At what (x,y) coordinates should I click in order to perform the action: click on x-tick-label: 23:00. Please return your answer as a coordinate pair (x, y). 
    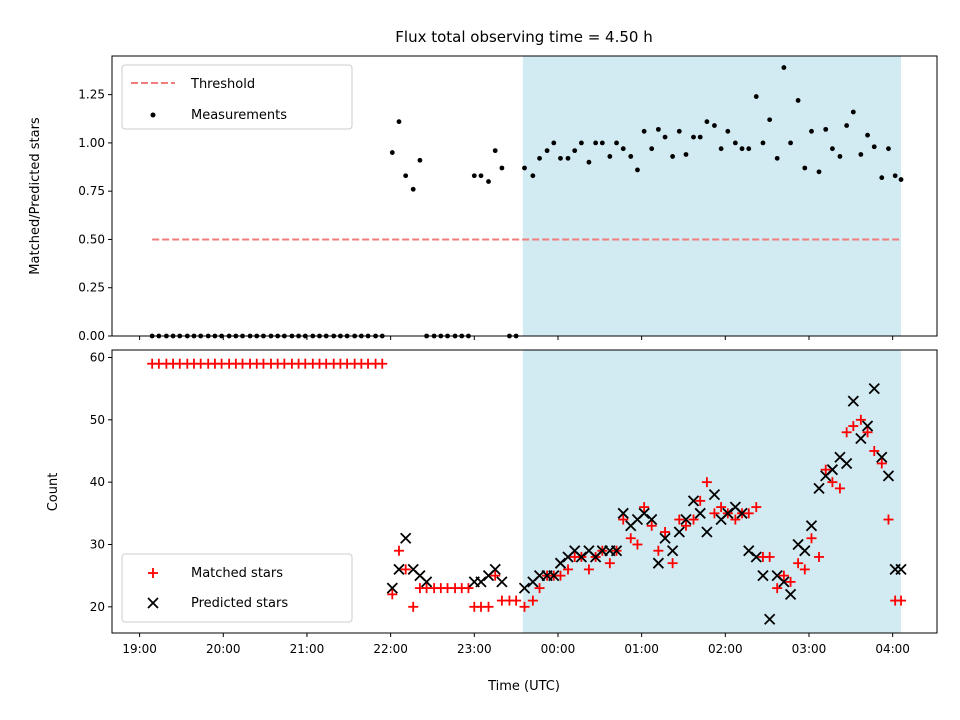
    Looking at the image, I should click on (474, 649).